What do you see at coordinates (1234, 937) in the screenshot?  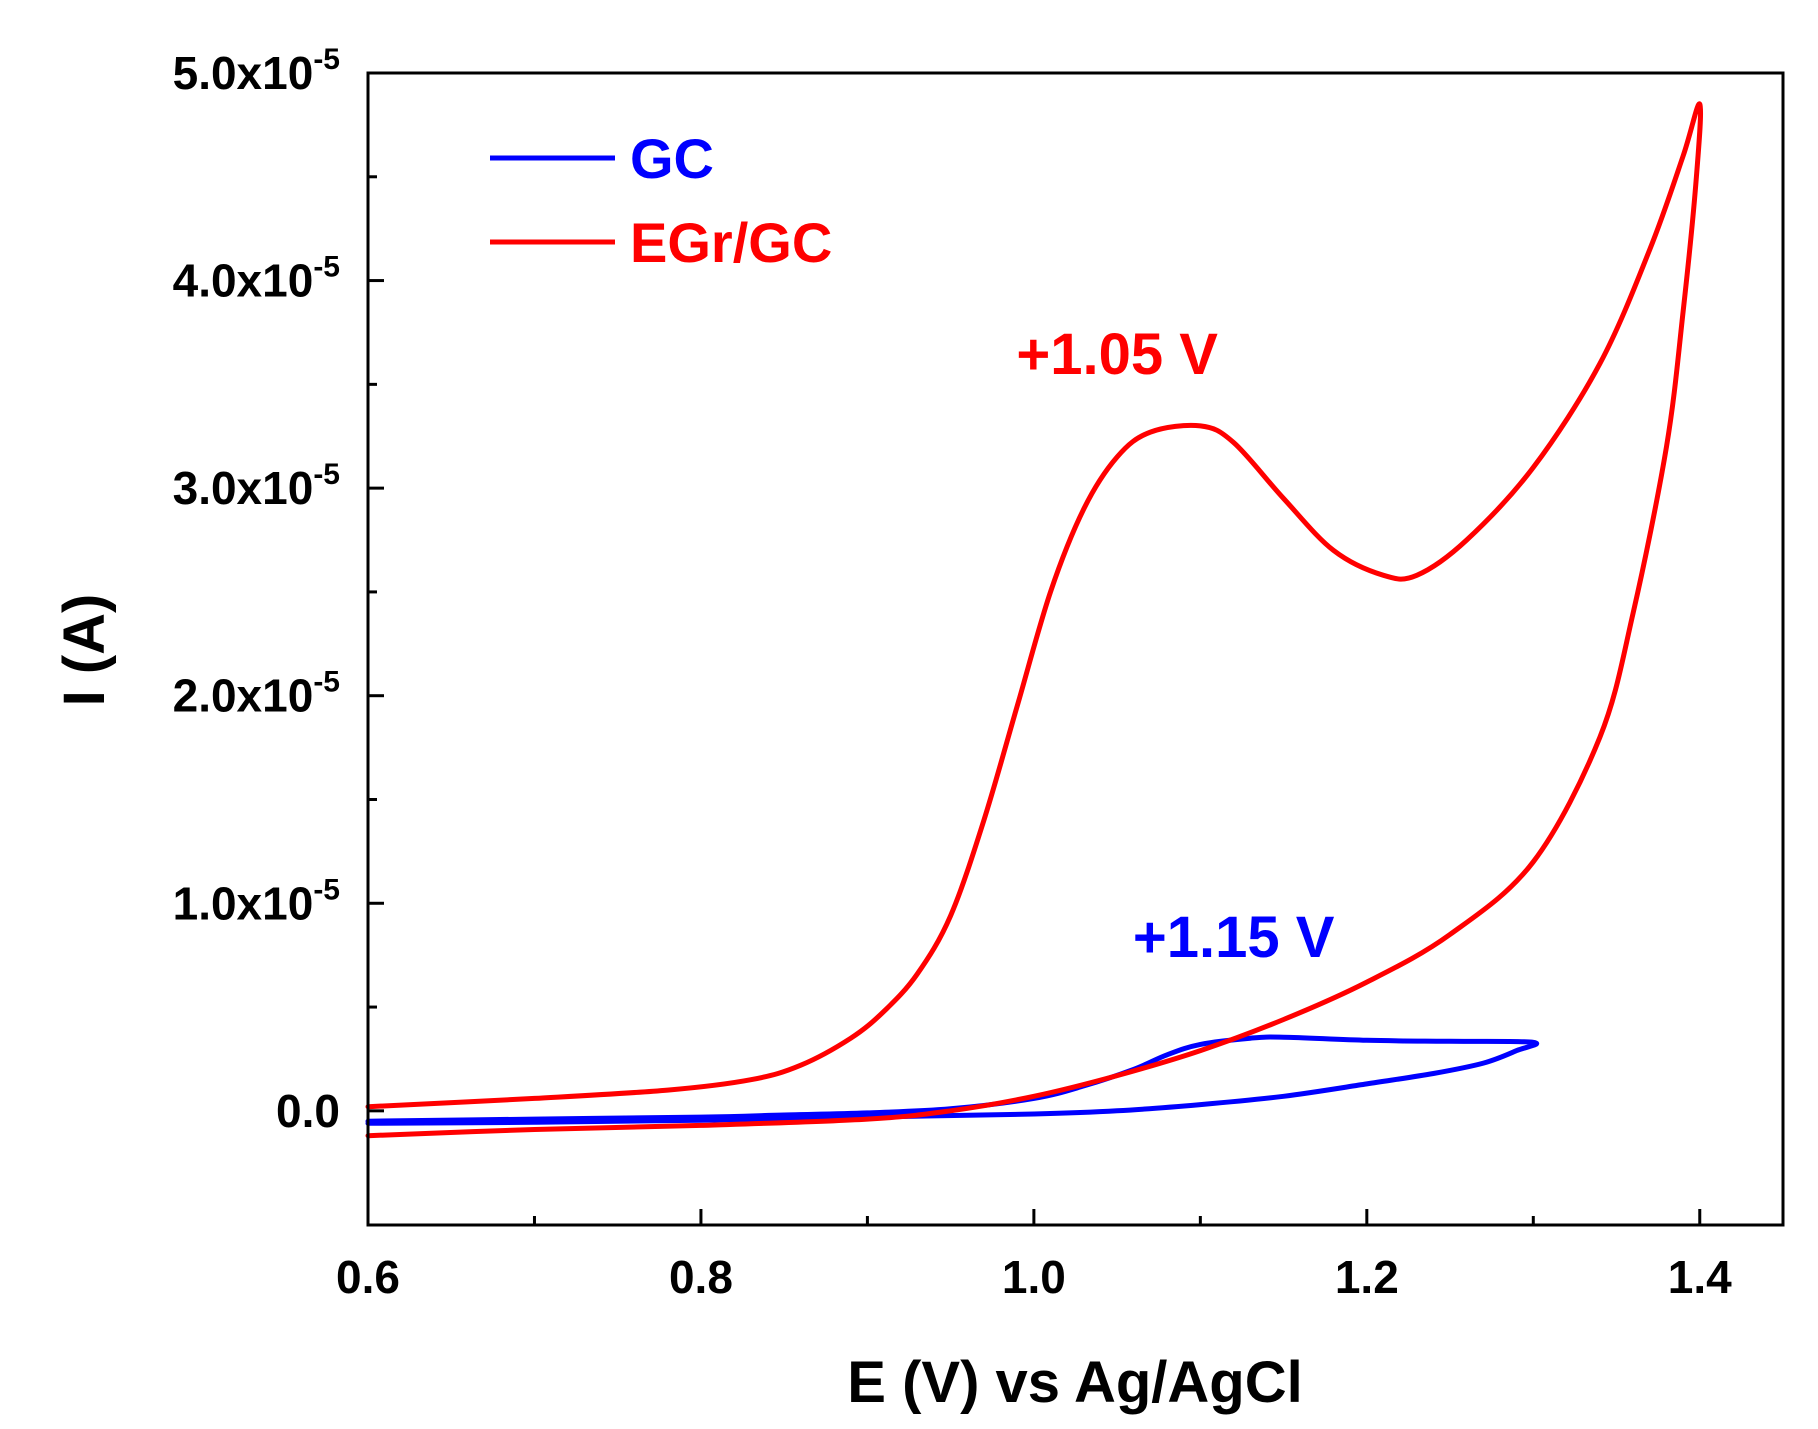 I see `annotation-peak-gc: +1.15 V` at bounding box center [1234, 937].